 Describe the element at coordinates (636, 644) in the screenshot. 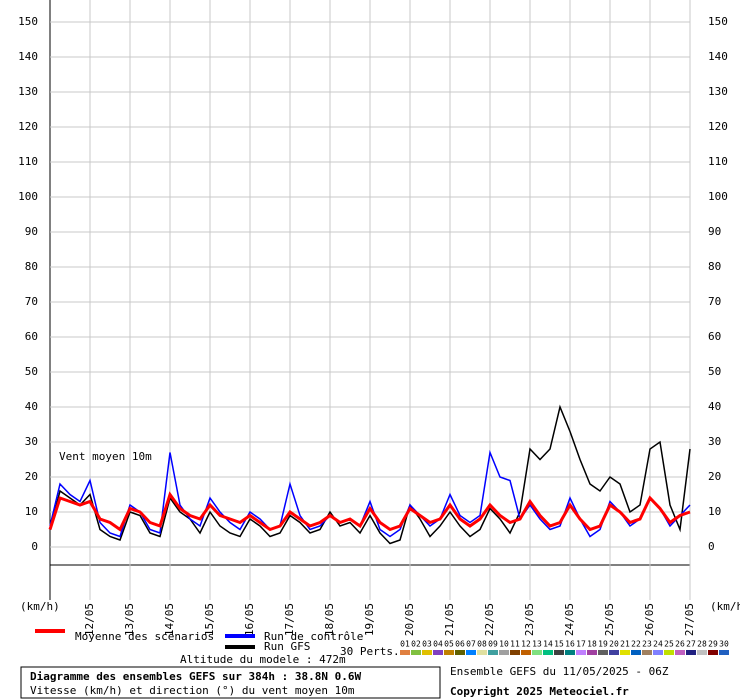

I see `perturbation-label: 22` at that location.